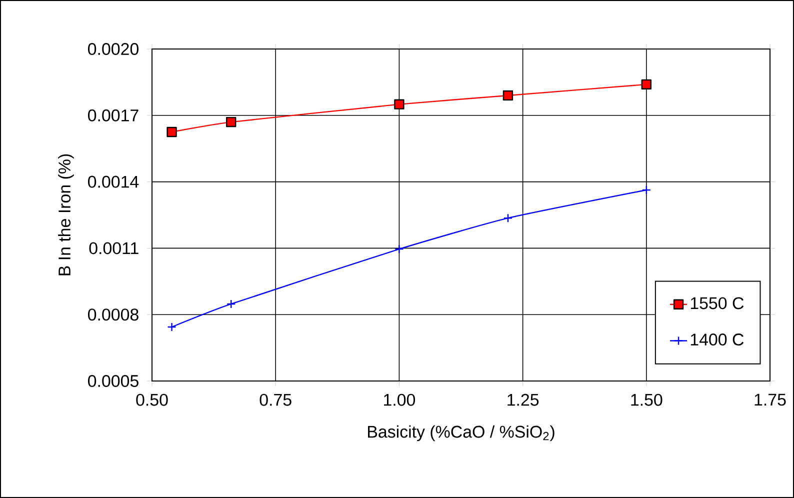 The image size is (794, 498). Describe the element at coordinates (461, 433) in the screenshot. I see `x-axis-title: Basicity (%CaO / %SiO$_{2}$)` at that location.